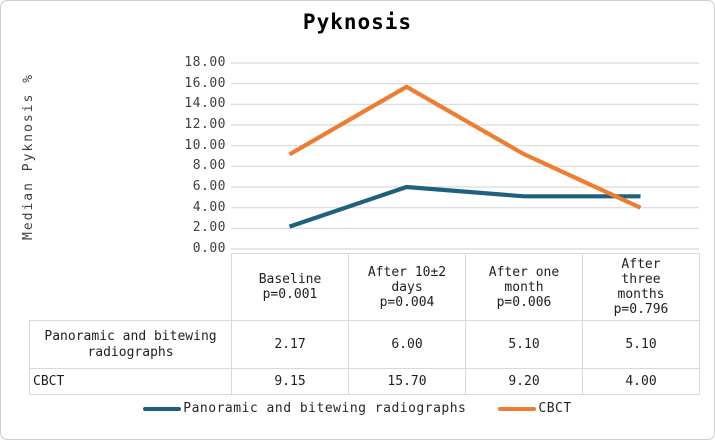  I want to click on row-label: CBCT, so click(130, 381).